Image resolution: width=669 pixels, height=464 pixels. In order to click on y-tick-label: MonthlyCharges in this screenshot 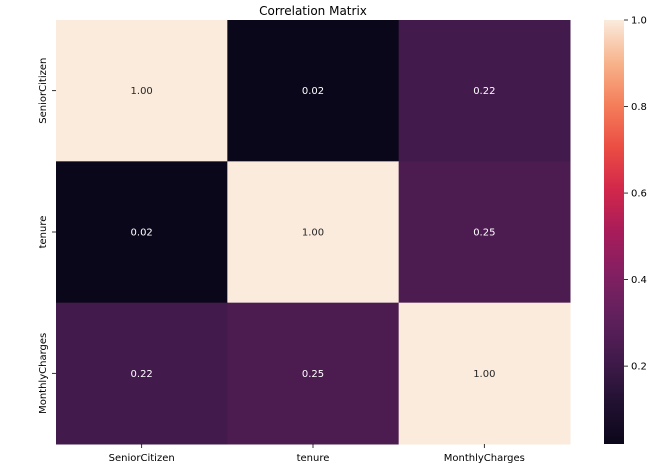, I will do `click(43, 373)`.